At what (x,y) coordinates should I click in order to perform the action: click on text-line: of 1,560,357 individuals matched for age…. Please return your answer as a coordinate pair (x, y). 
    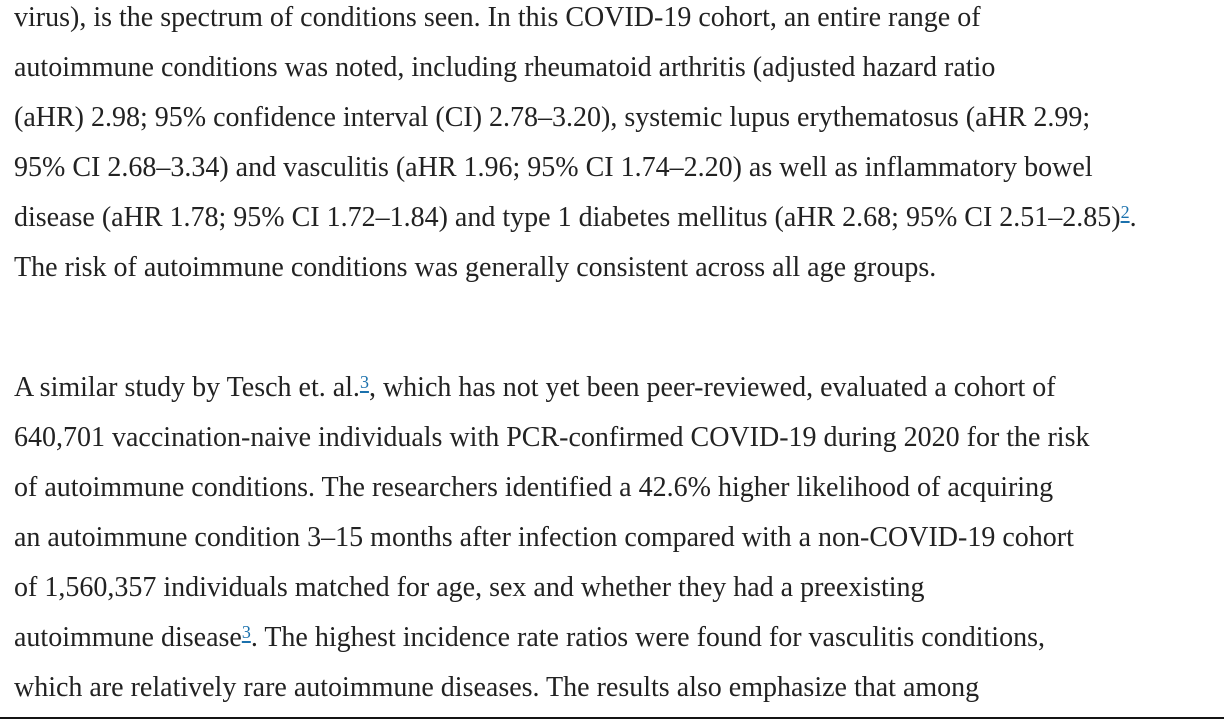
    Looking at the image, I should click on (611, 588).